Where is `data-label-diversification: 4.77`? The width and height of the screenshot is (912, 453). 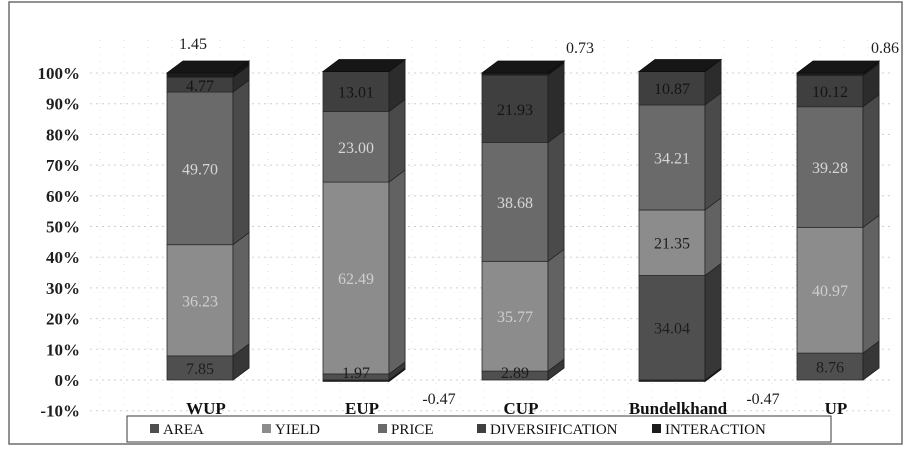
data-label-diversification: 4.77 is located at coordinates (200, 86).